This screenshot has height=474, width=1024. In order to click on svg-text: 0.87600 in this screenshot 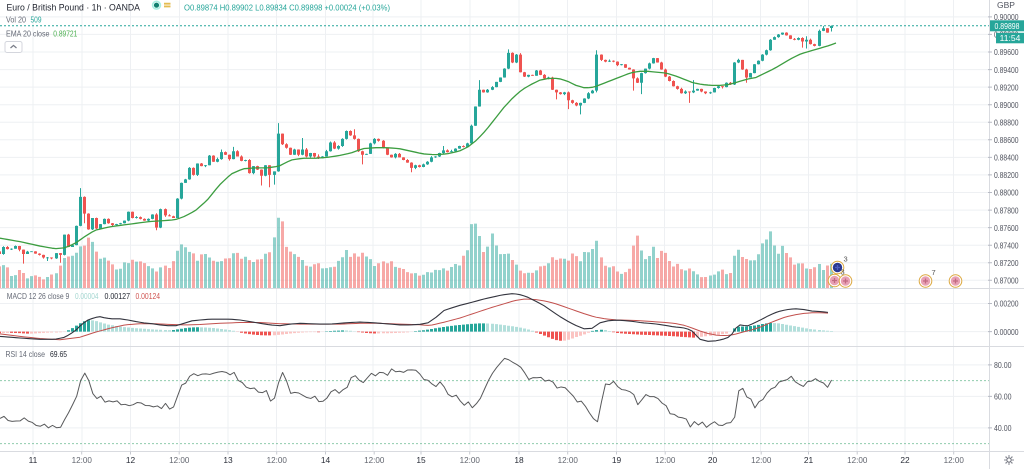, I will do `click(1006, 228)`.